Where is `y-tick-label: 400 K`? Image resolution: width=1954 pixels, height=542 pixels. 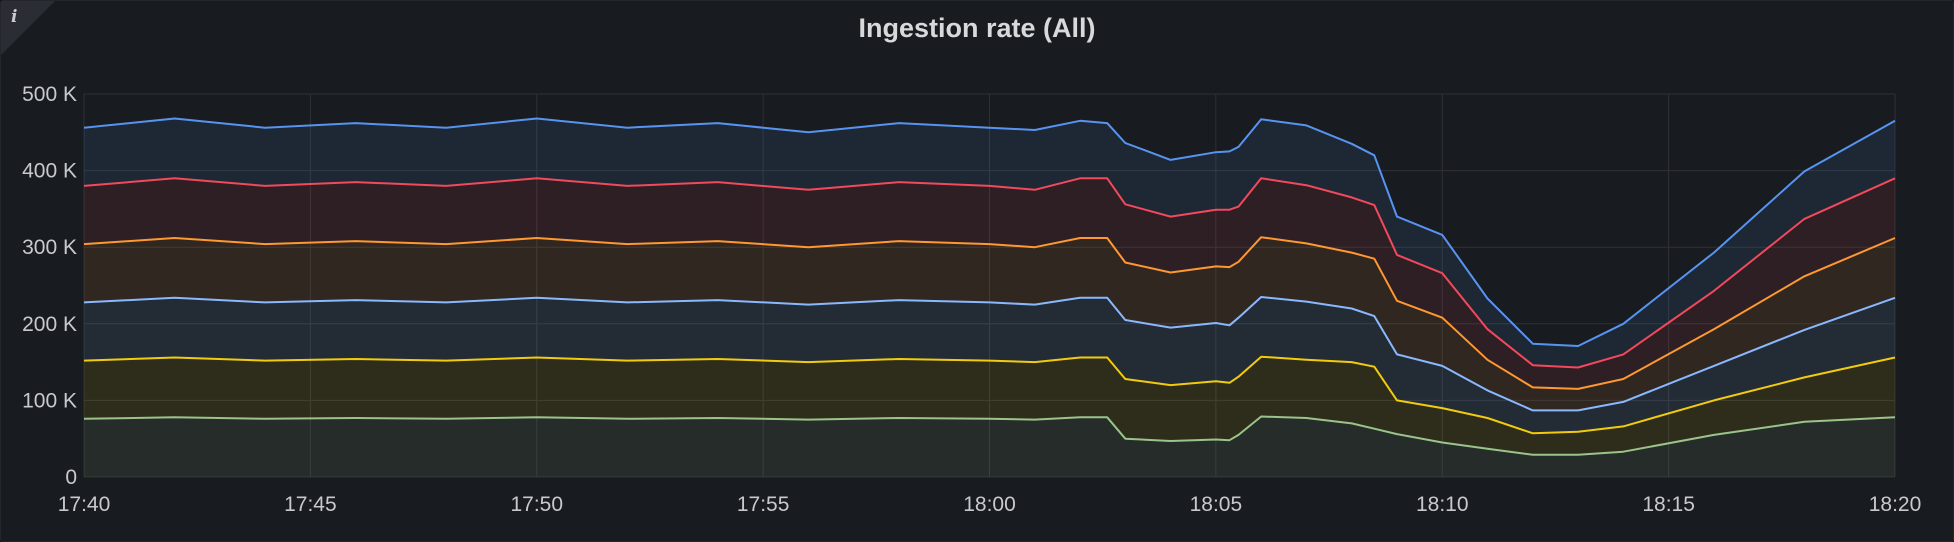
y-tick-label: 400 K is located at coordinates (49, 171).